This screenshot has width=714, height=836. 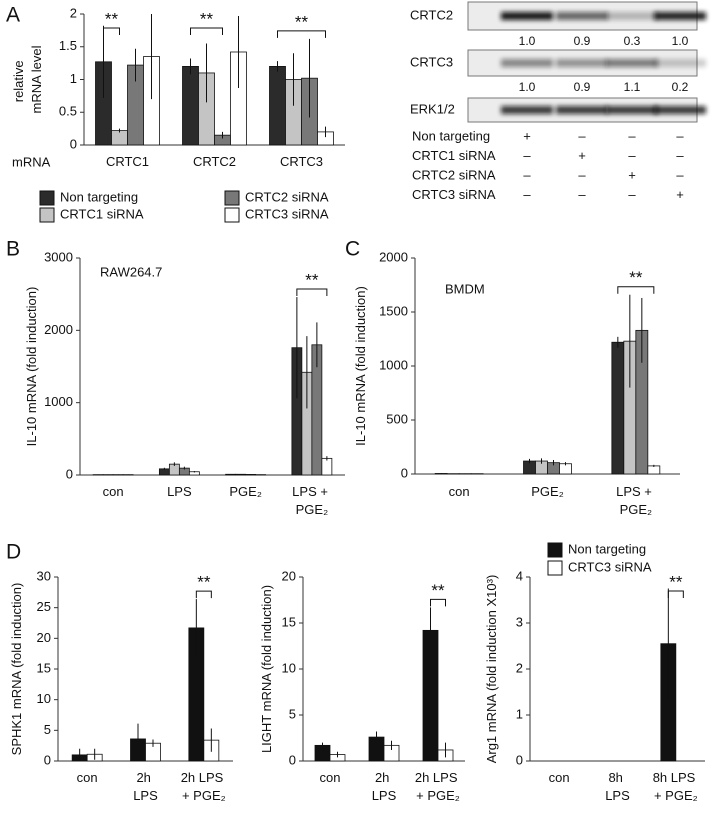 I want to click on x-tick-label: LPS, so click(x=179, y=491).